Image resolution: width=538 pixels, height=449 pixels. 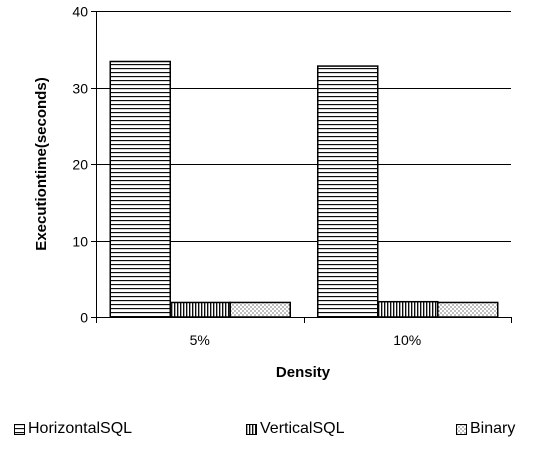 What do you see at coordinates (493, 428) in the screenshot?
I see `legend-label-binary: Binary` at bounding box center [493, 428].